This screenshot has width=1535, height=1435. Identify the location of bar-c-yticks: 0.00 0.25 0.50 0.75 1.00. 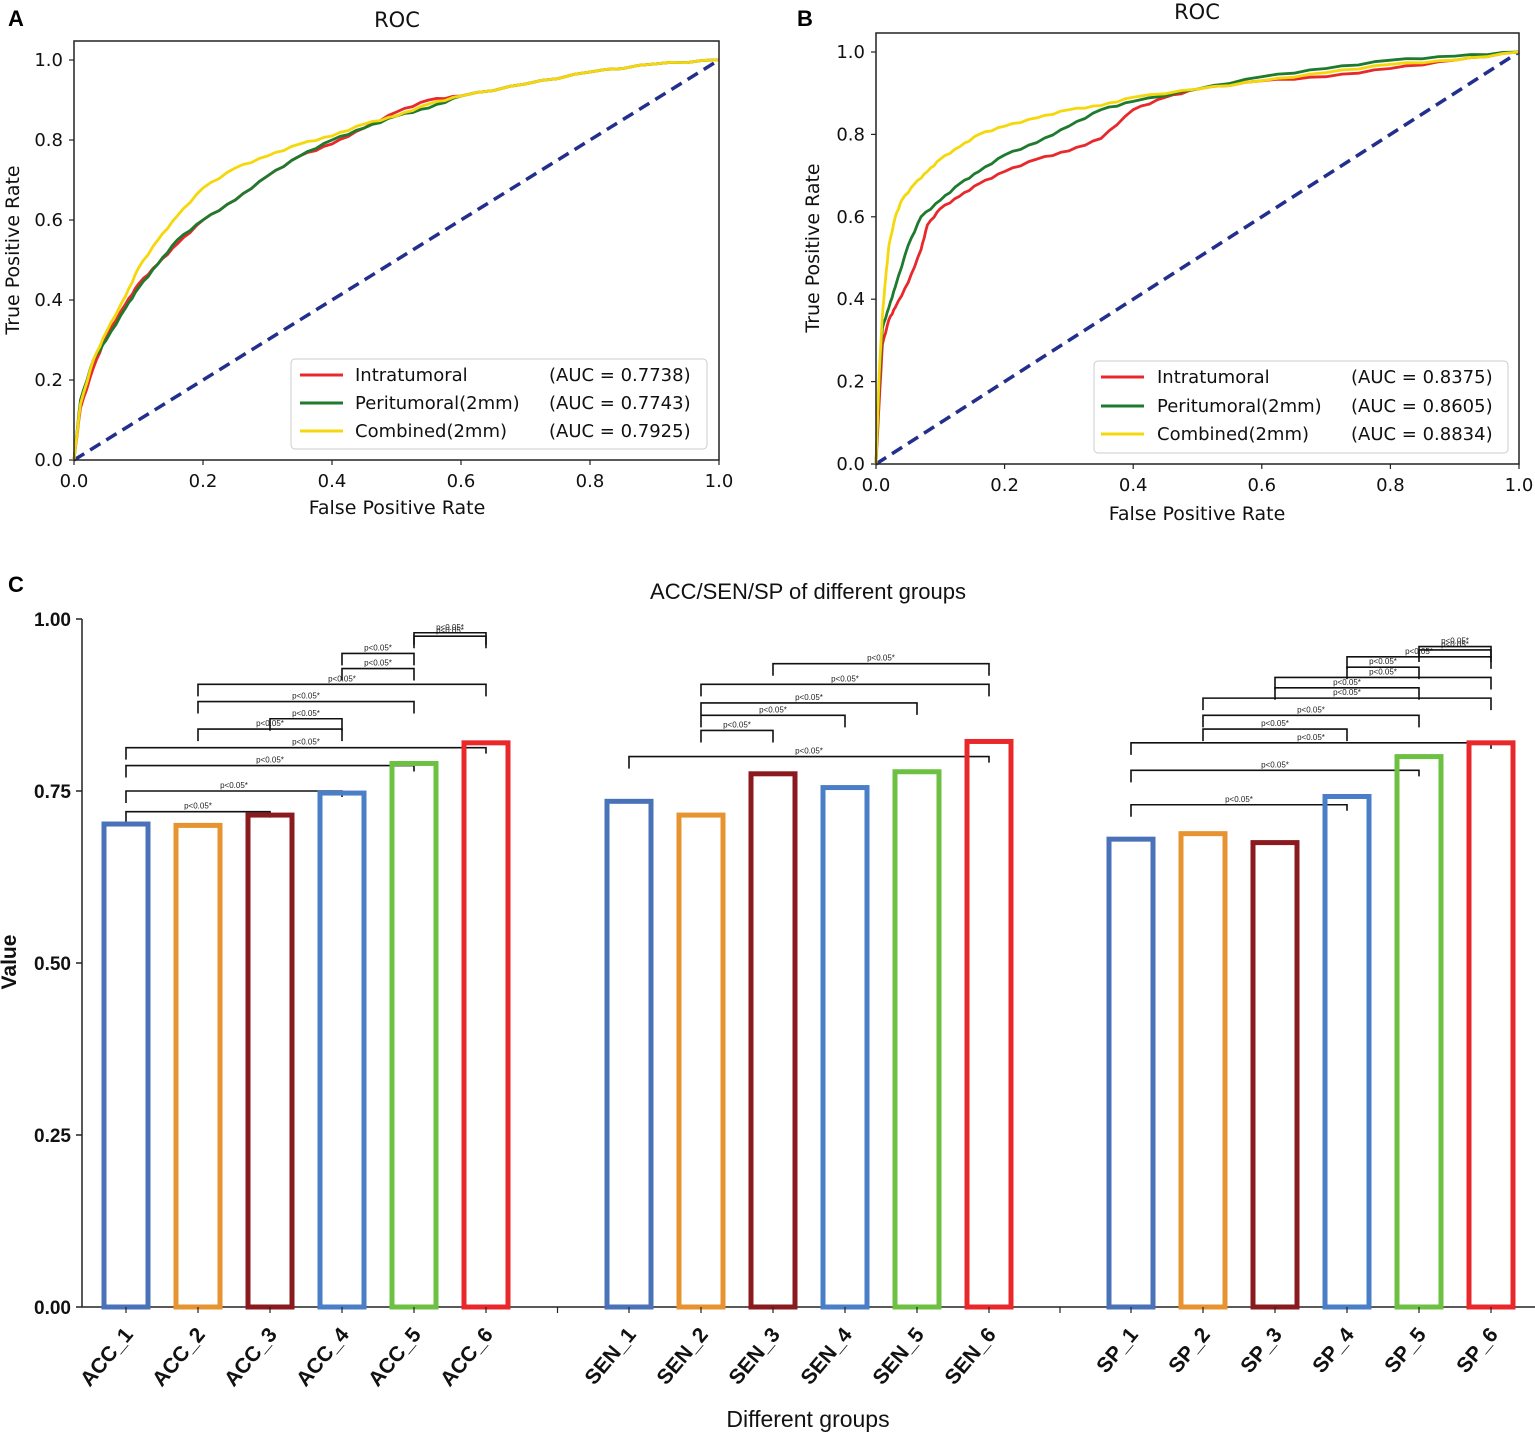
(58, 964).